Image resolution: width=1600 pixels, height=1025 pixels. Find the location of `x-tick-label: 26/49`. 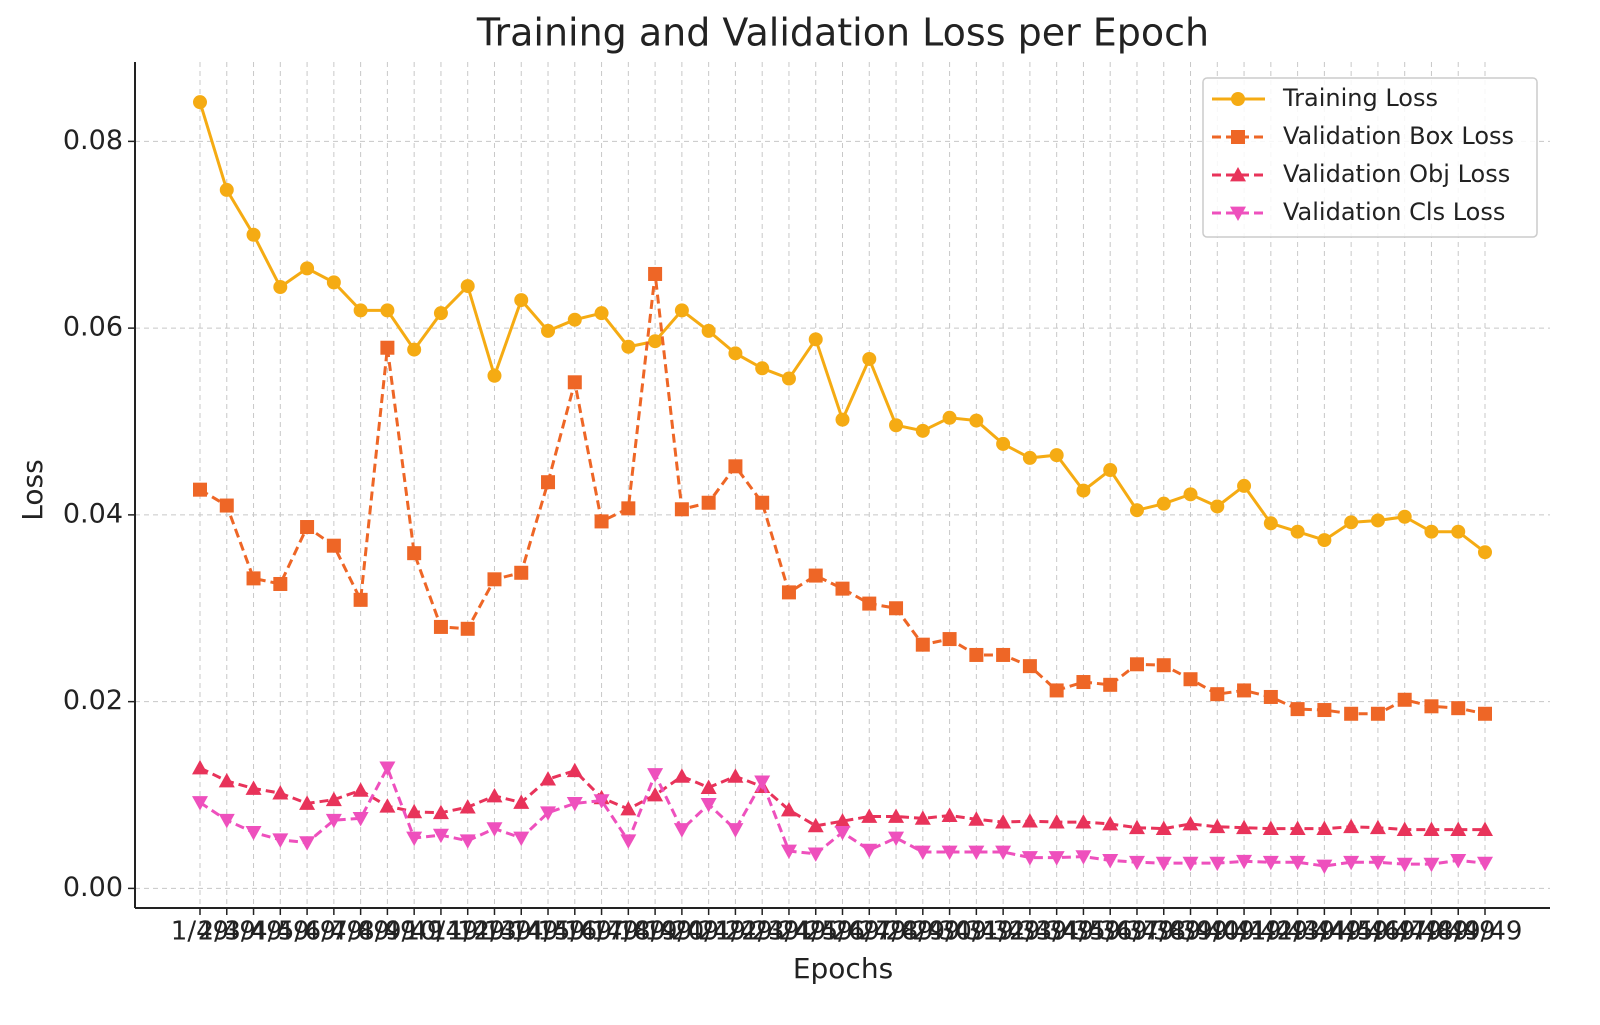

x-tick-label: 26/49 is located at coordinates (869, 932).